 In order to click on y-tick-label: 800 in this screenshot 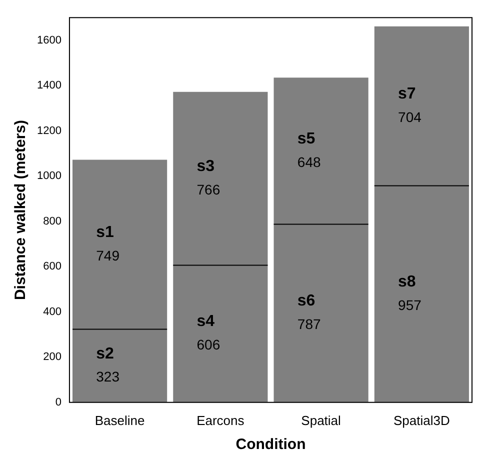, I will do `click(52, 221)`.